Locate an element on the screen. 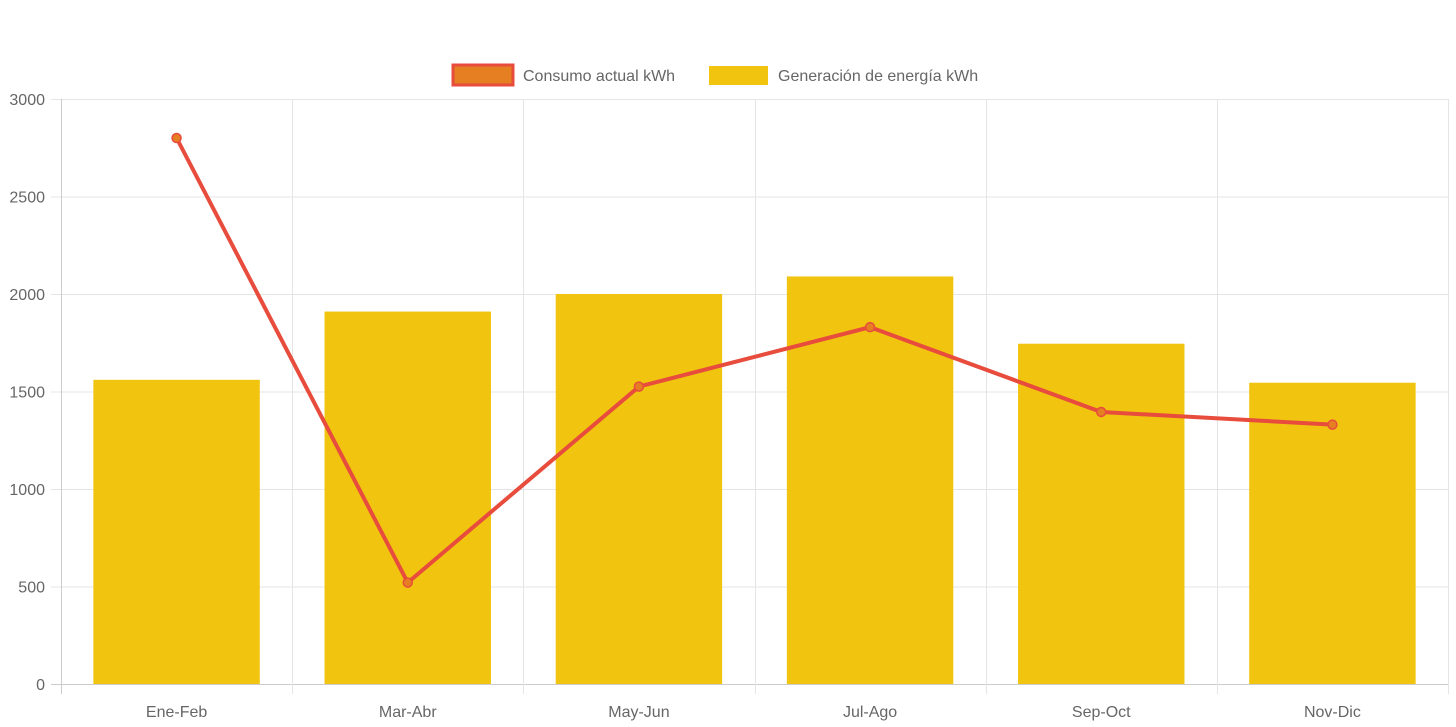 This screenshot has height=727, width=1456. y-tick-label: 2000 is located at coordinates (27, 295).